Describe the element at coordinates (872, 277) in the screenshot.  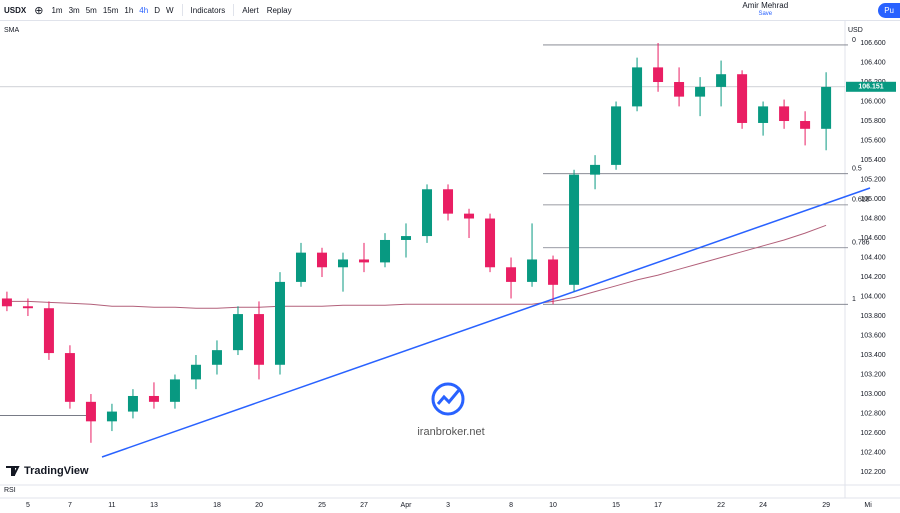
I see `y-tick-label: 104.200` at that location.